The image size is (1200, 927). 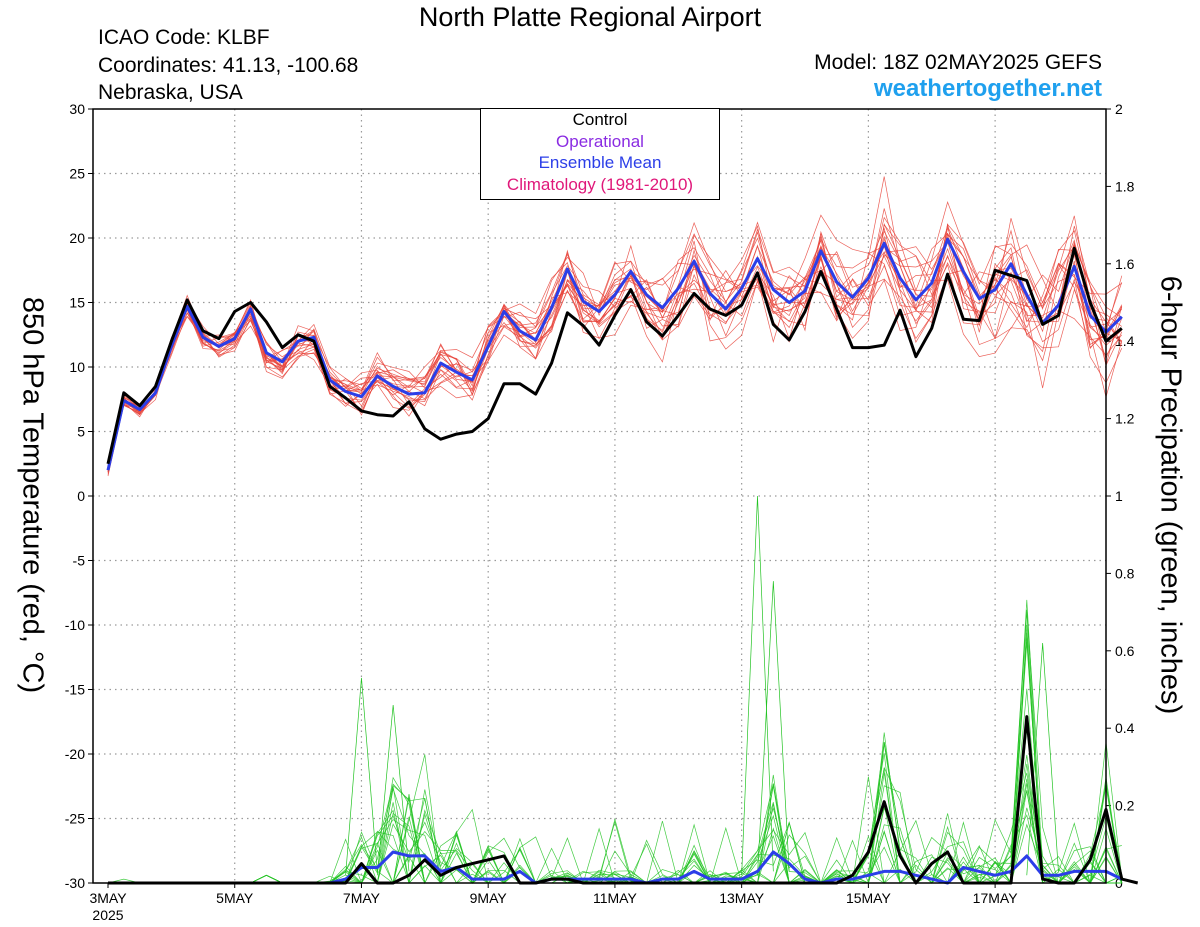 I want to click on legend-item-climatology: Climatology (1981-2010), so click(x=600, y=184).